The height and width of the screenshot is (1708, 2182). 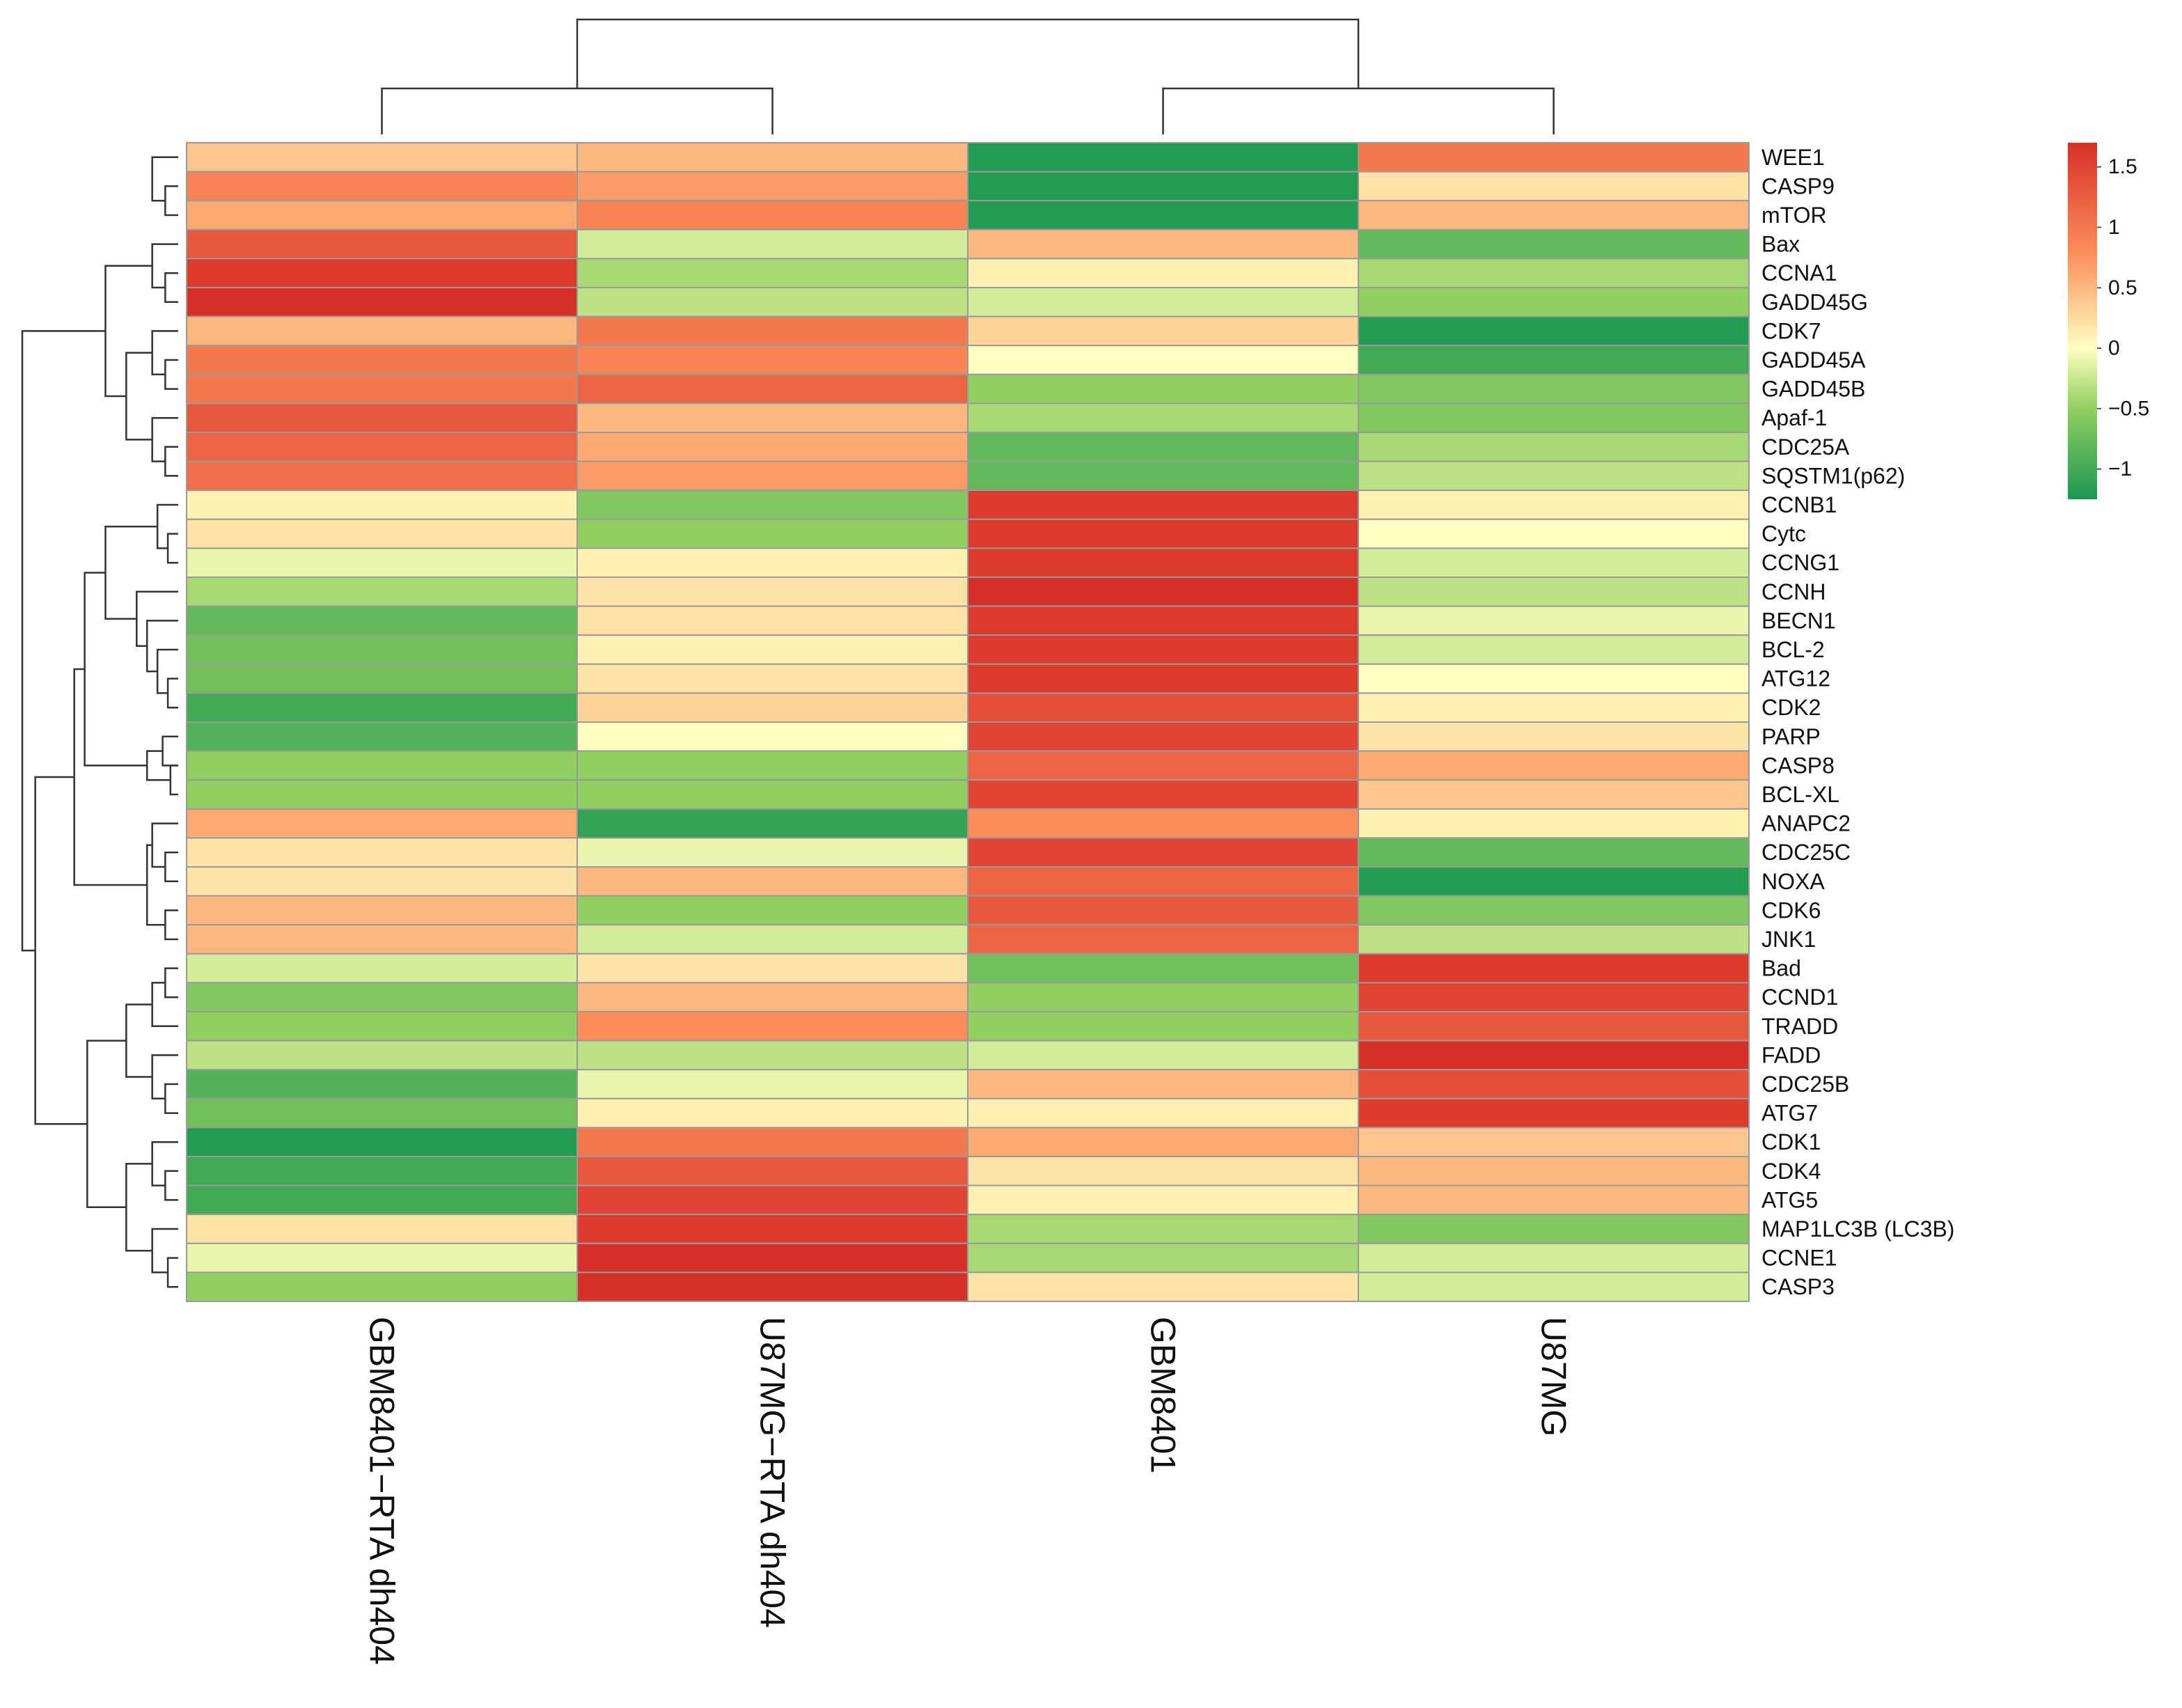 What do you see at coordinates (968, 76) in the screenshot?
I see `column-dendrogram` at bounding box center [968, 76].